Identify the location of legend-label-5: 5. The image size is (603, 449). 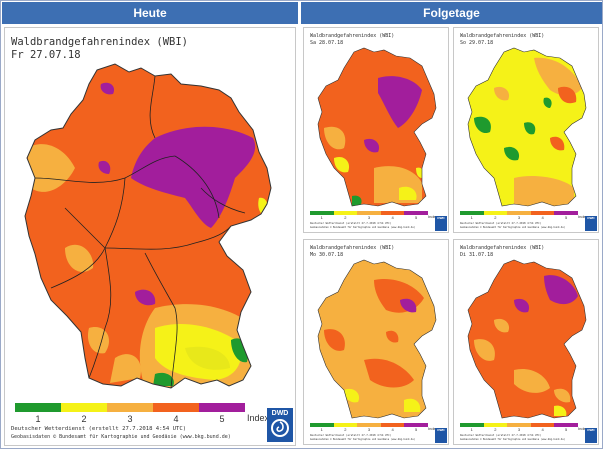
(222, 419).